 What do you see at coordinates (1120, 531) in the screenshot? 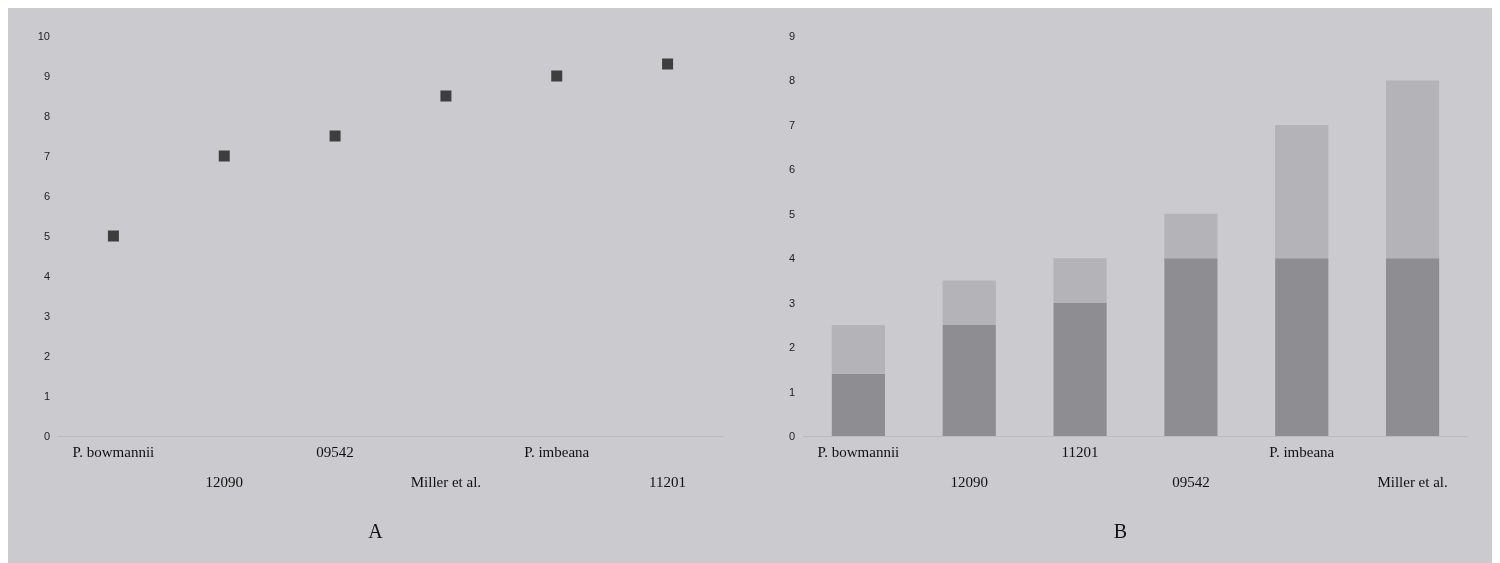
I see `text: B` at bounding box center [1120, 531].